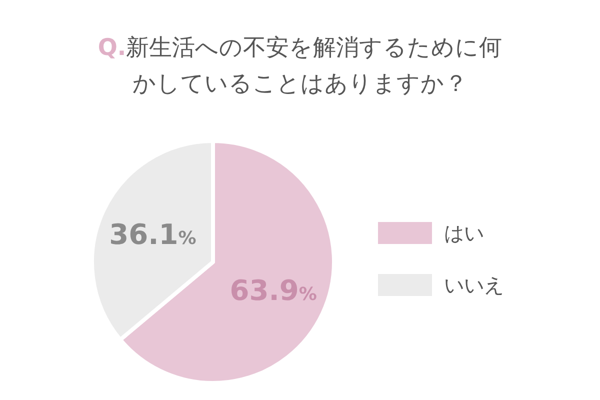  What do you see at coordinates (474, 285) in the screenshot?
I see `legend-label: いいえ` at bounding box center [474, 285].